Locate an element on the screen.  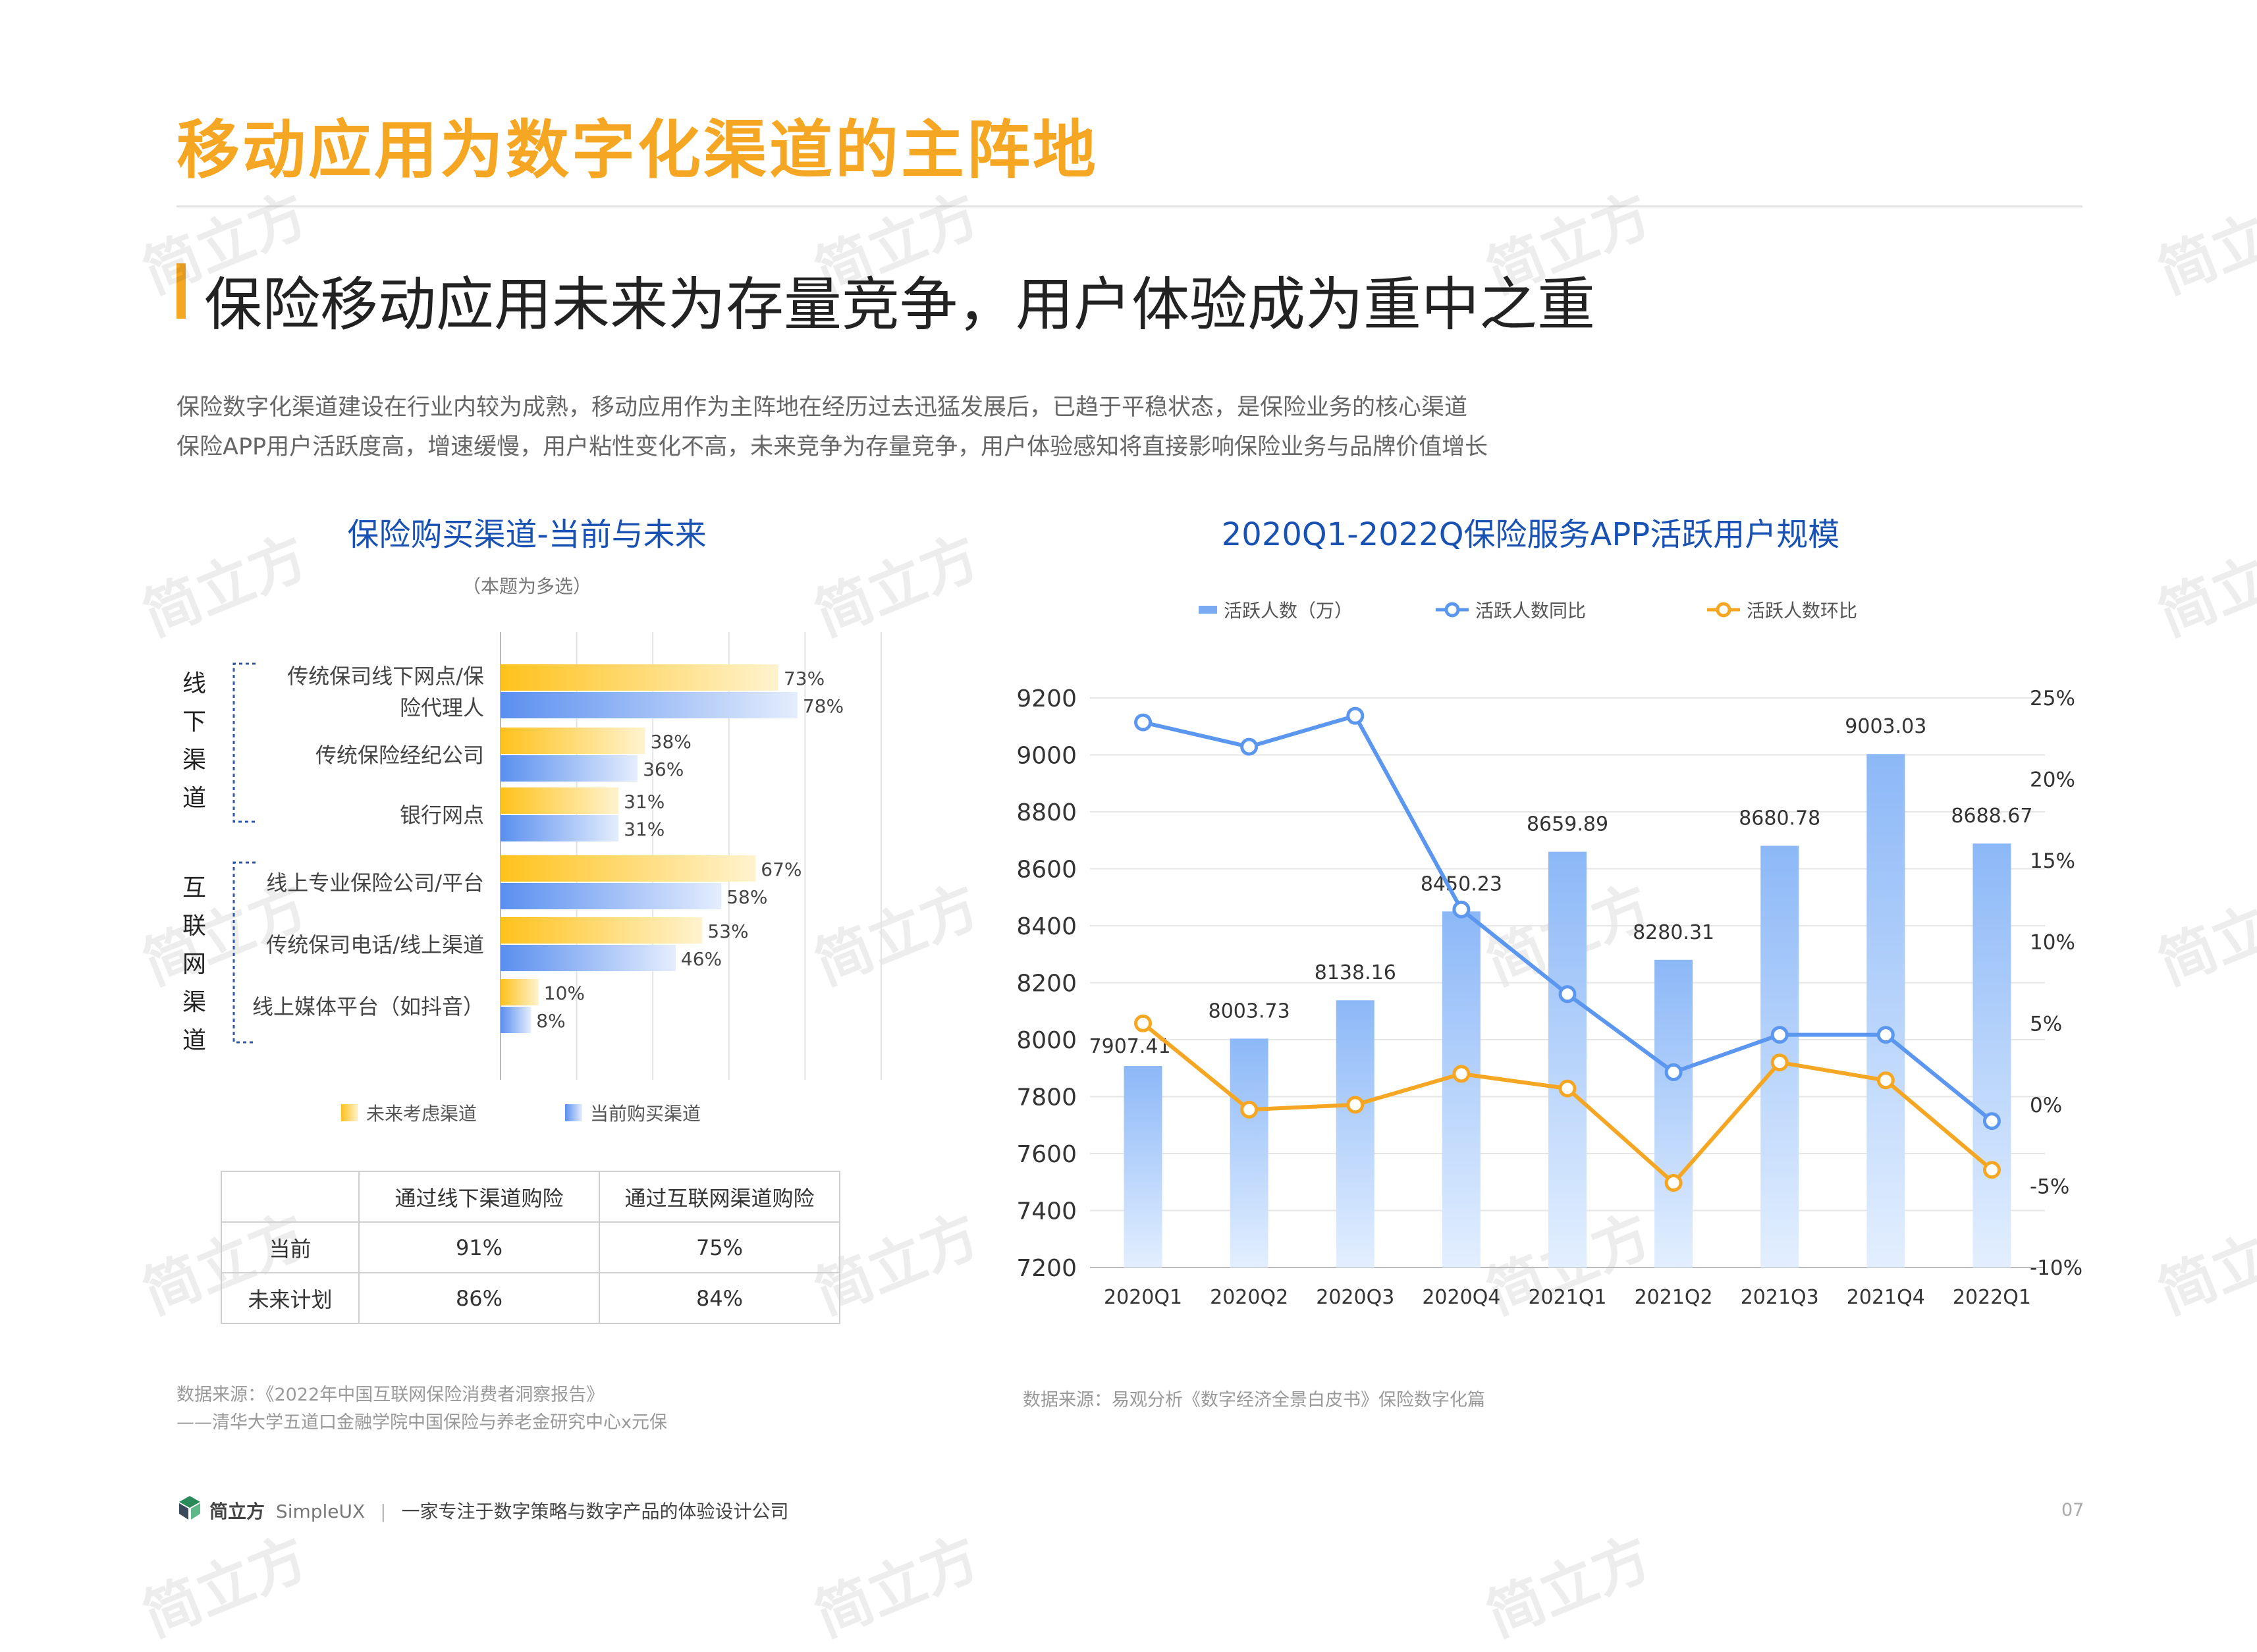
x-tick-label: 2020Q1 is located at coordinates (1143, 1297).